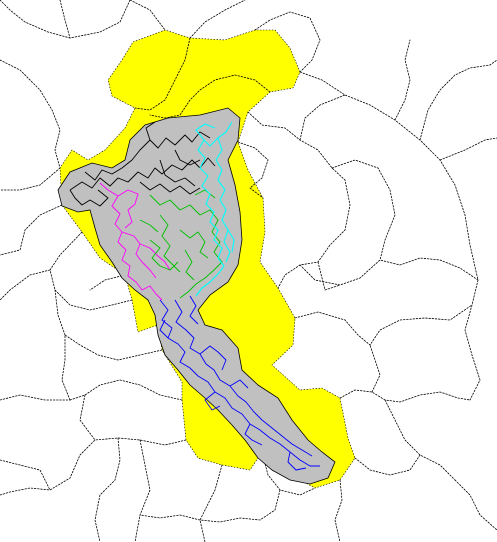 The width and height of the screenshot is (497, 542). What do you see at coordinates (142, 164) in the screenshot?
I see `route-black` at bounding box center [142, 164].